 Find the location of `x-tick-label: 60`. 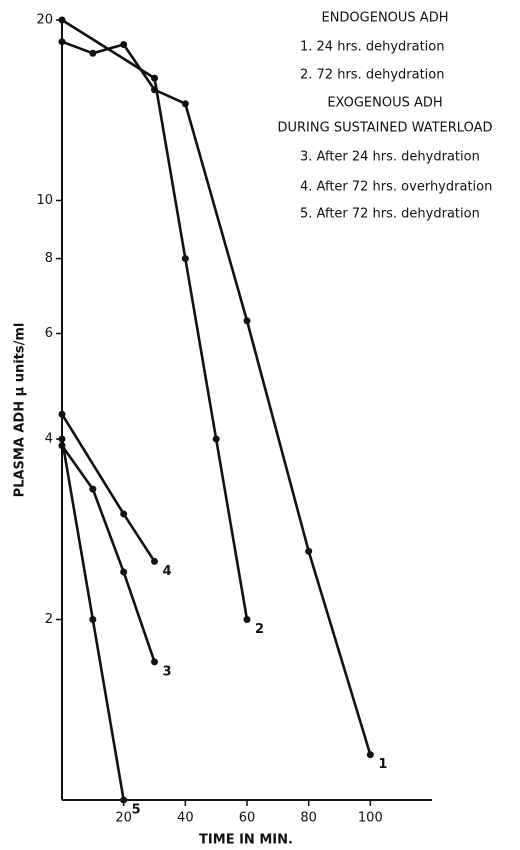

x-tick-label: 60 is located at coordinates (247, 818).